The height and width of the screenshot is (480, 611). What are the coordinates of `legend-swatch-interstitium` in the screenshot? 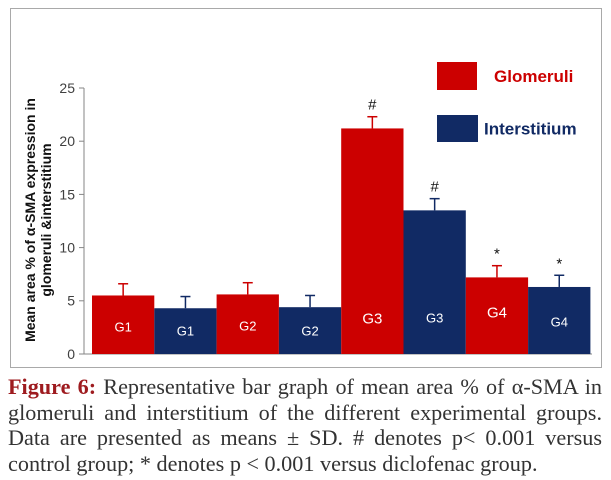 It's located at (457, 128).